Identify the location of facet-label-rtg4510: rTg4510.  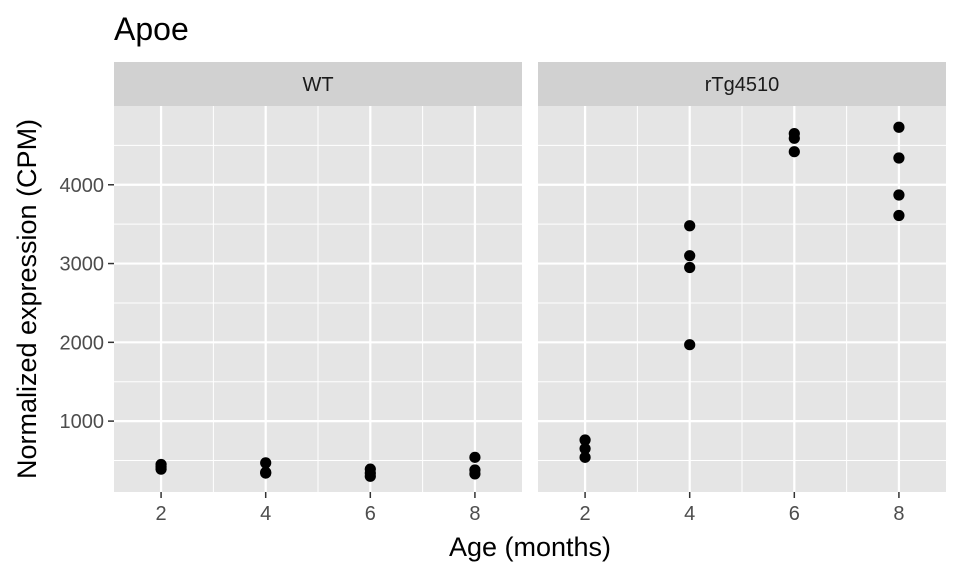
(742, 85).